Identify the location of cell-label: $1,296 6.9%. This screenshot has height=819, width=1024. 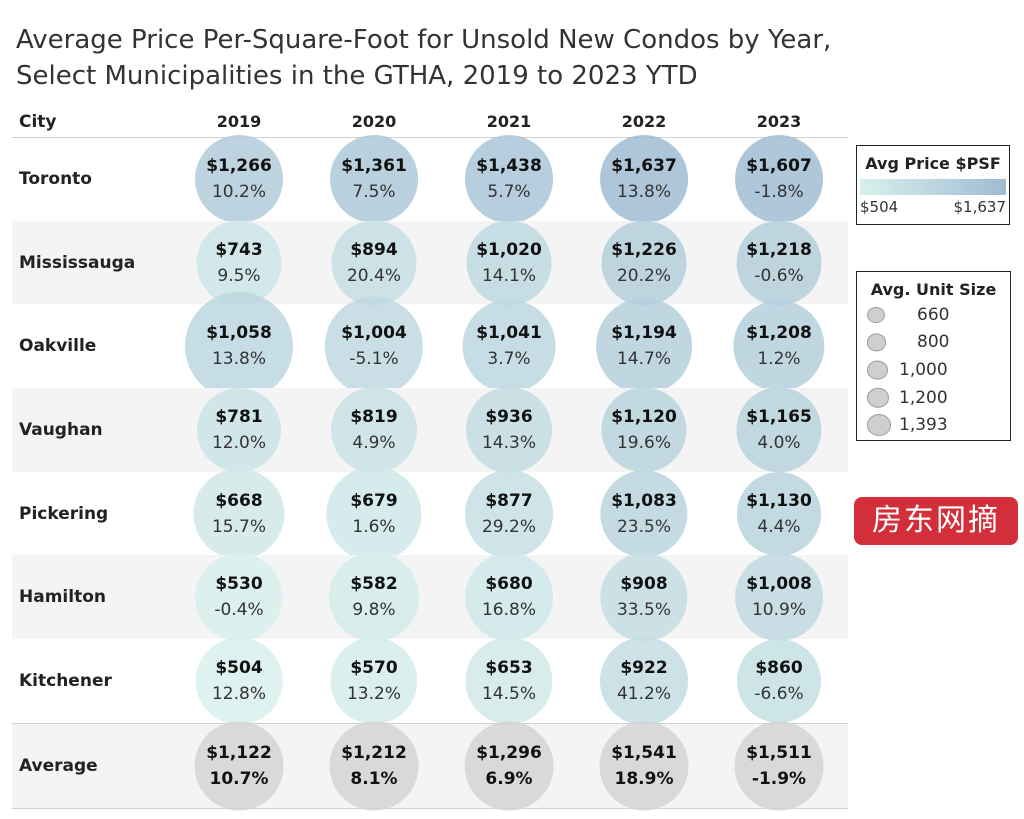
(509, 766).